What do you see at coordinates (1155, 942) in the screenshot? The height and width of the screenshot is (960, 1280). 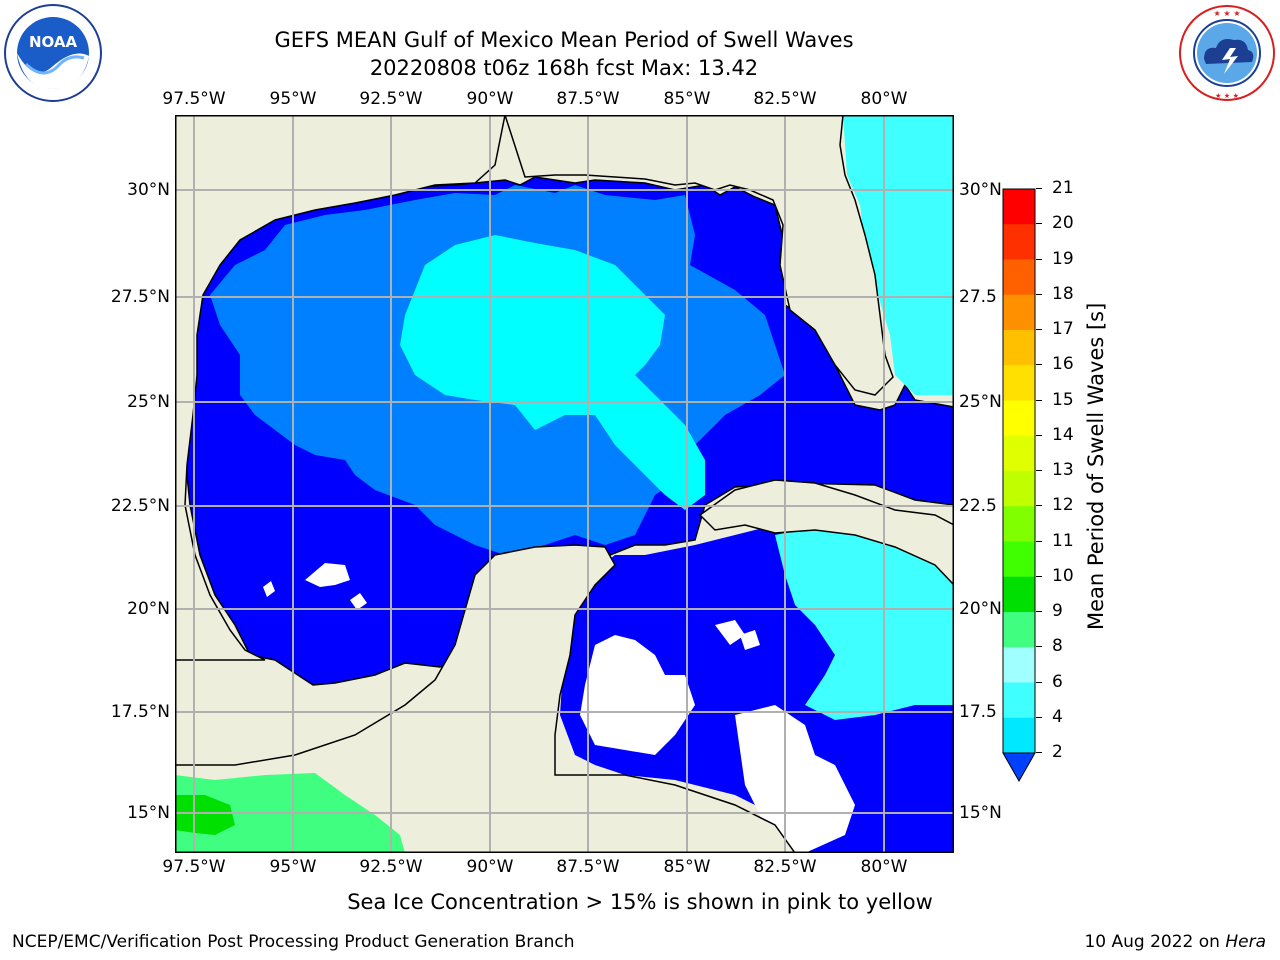 I see `footer-date-text: 10 Aug 2022 on` at bounding box center [1155, 942].